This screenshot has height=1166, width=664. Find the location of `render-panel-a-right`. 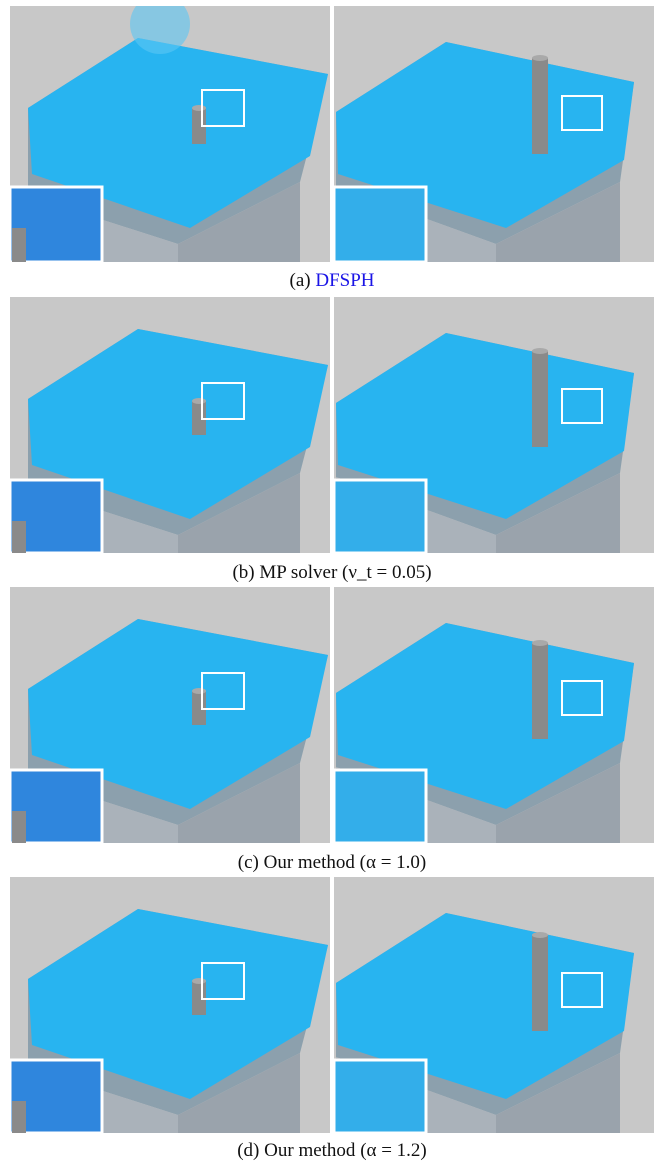

render-panel-a-right is located at coordinates (494, 134).